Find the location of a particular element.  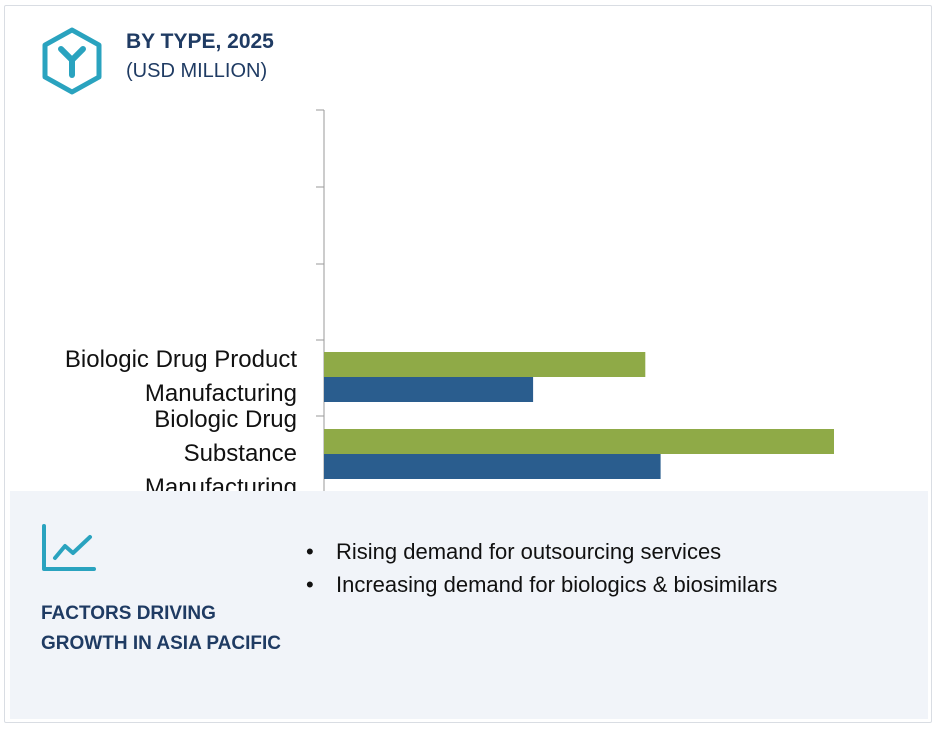

category-label: Biologic Drug Substance Manufacturing is located at coordinates (221, 453).